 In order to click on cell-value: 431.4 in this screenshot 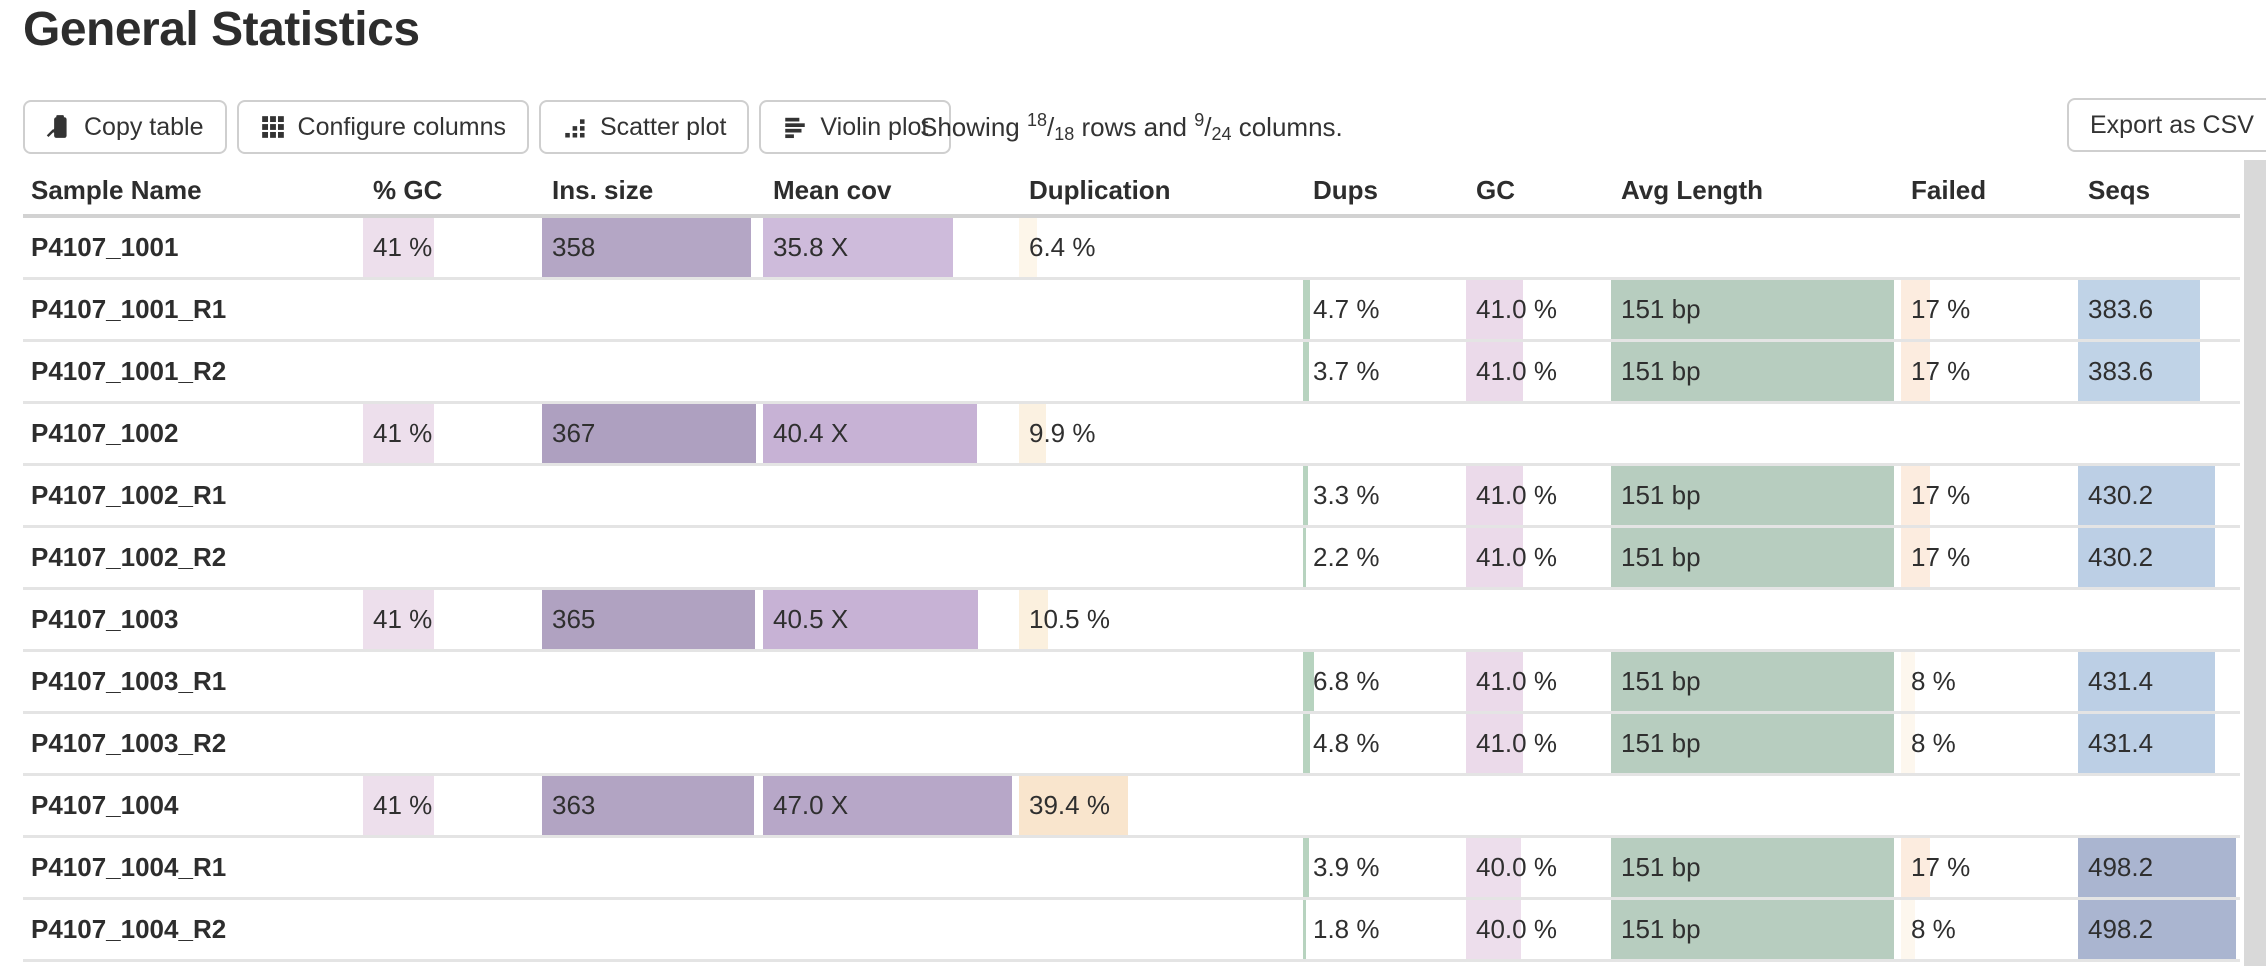, I will do `click(2121, 743)`.